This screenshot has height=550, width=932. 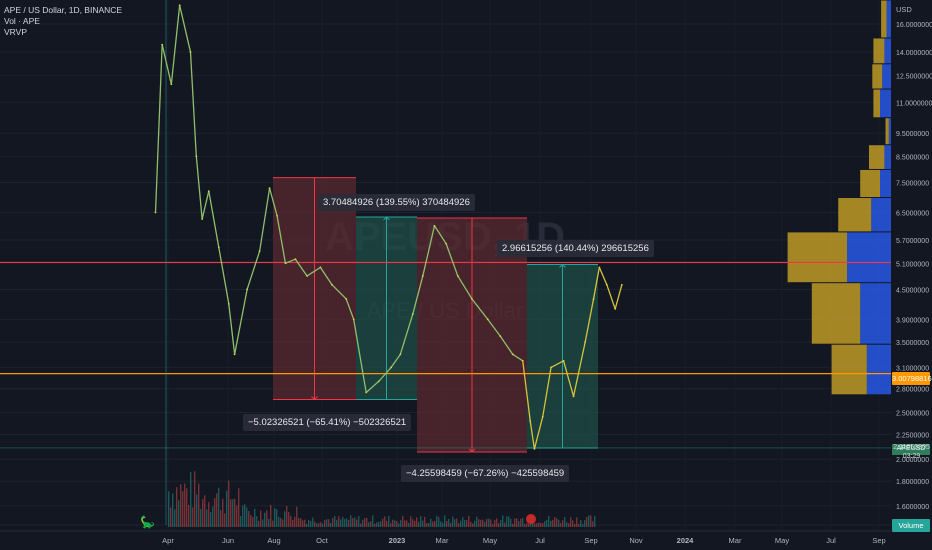 What do you see at coordinates (782, 540) in the screenshot?
I see `x-tick-label: May` at bounding box center [782, 540].